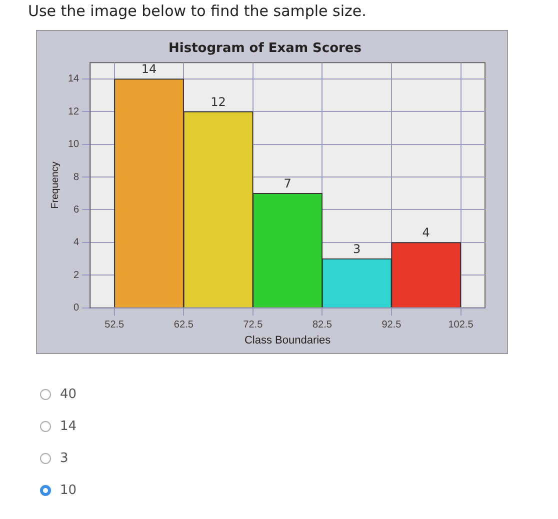 This screenshot has height=519, width=558. I want to click on data-label: 3, so click(357, 249).